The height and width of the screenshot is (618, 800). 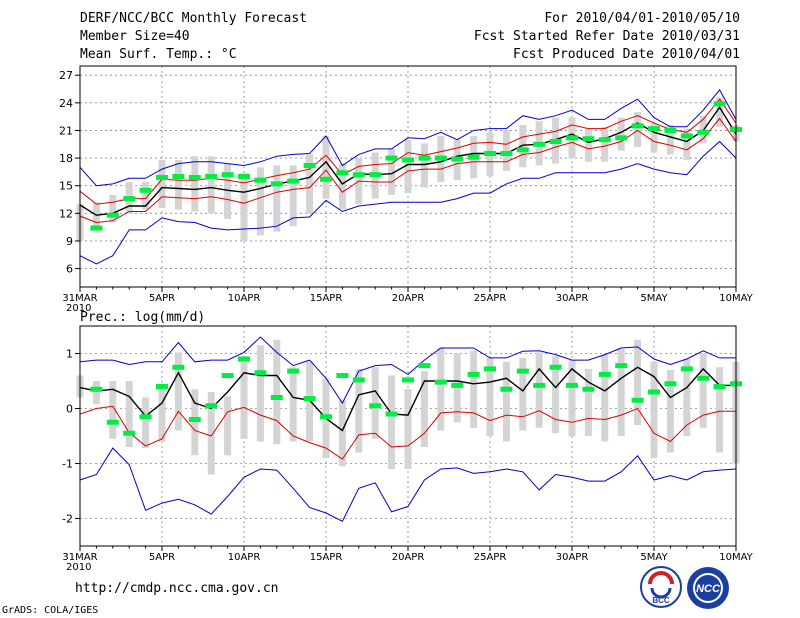 I want to click on prec-x-tick-label: 31MAR, so click(x=79, y=557).